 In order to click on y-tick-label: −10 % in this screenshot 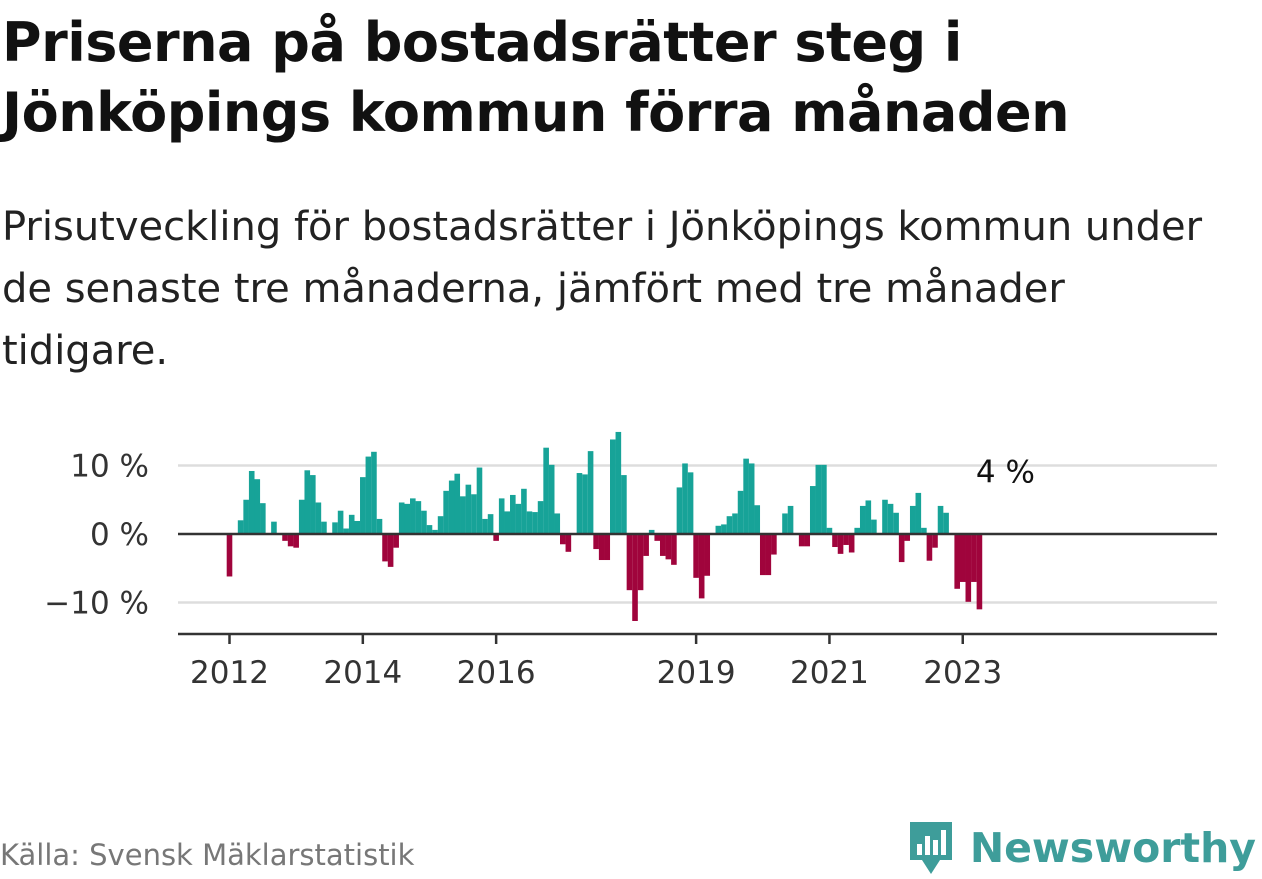, I will do `click(96, 604)`.